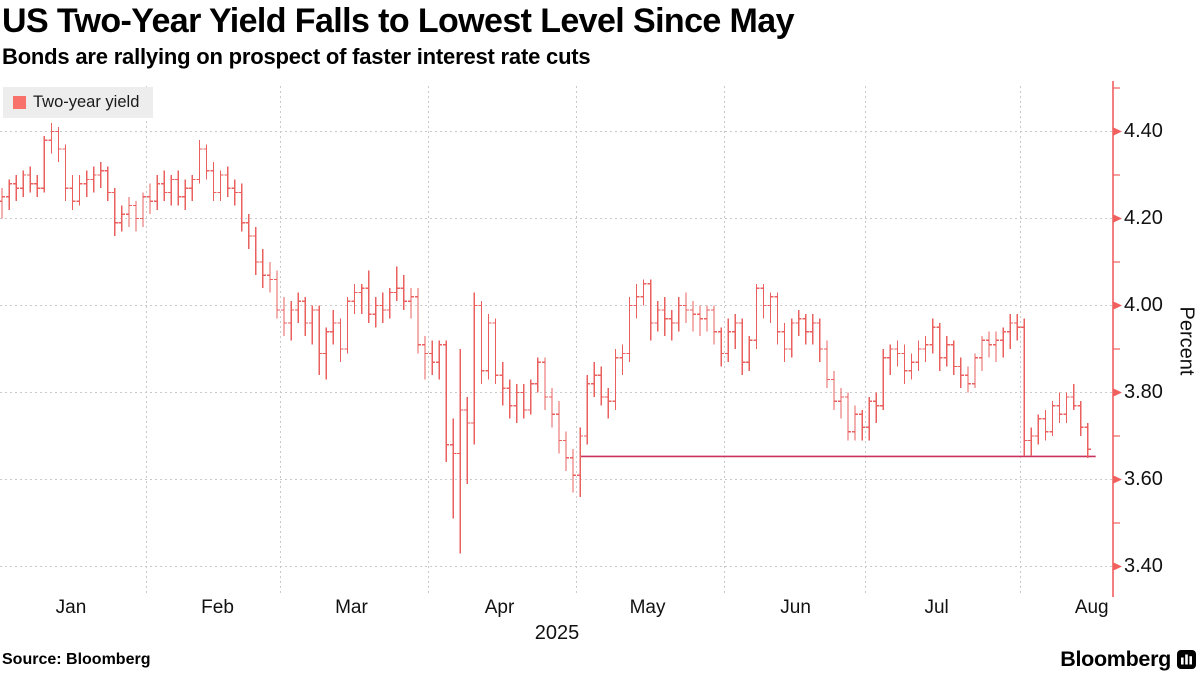 The width and height of the screenshot is (1200, 675). I want to click on bloomberg-logo-text: Bloomberg, so click(1115, 659).